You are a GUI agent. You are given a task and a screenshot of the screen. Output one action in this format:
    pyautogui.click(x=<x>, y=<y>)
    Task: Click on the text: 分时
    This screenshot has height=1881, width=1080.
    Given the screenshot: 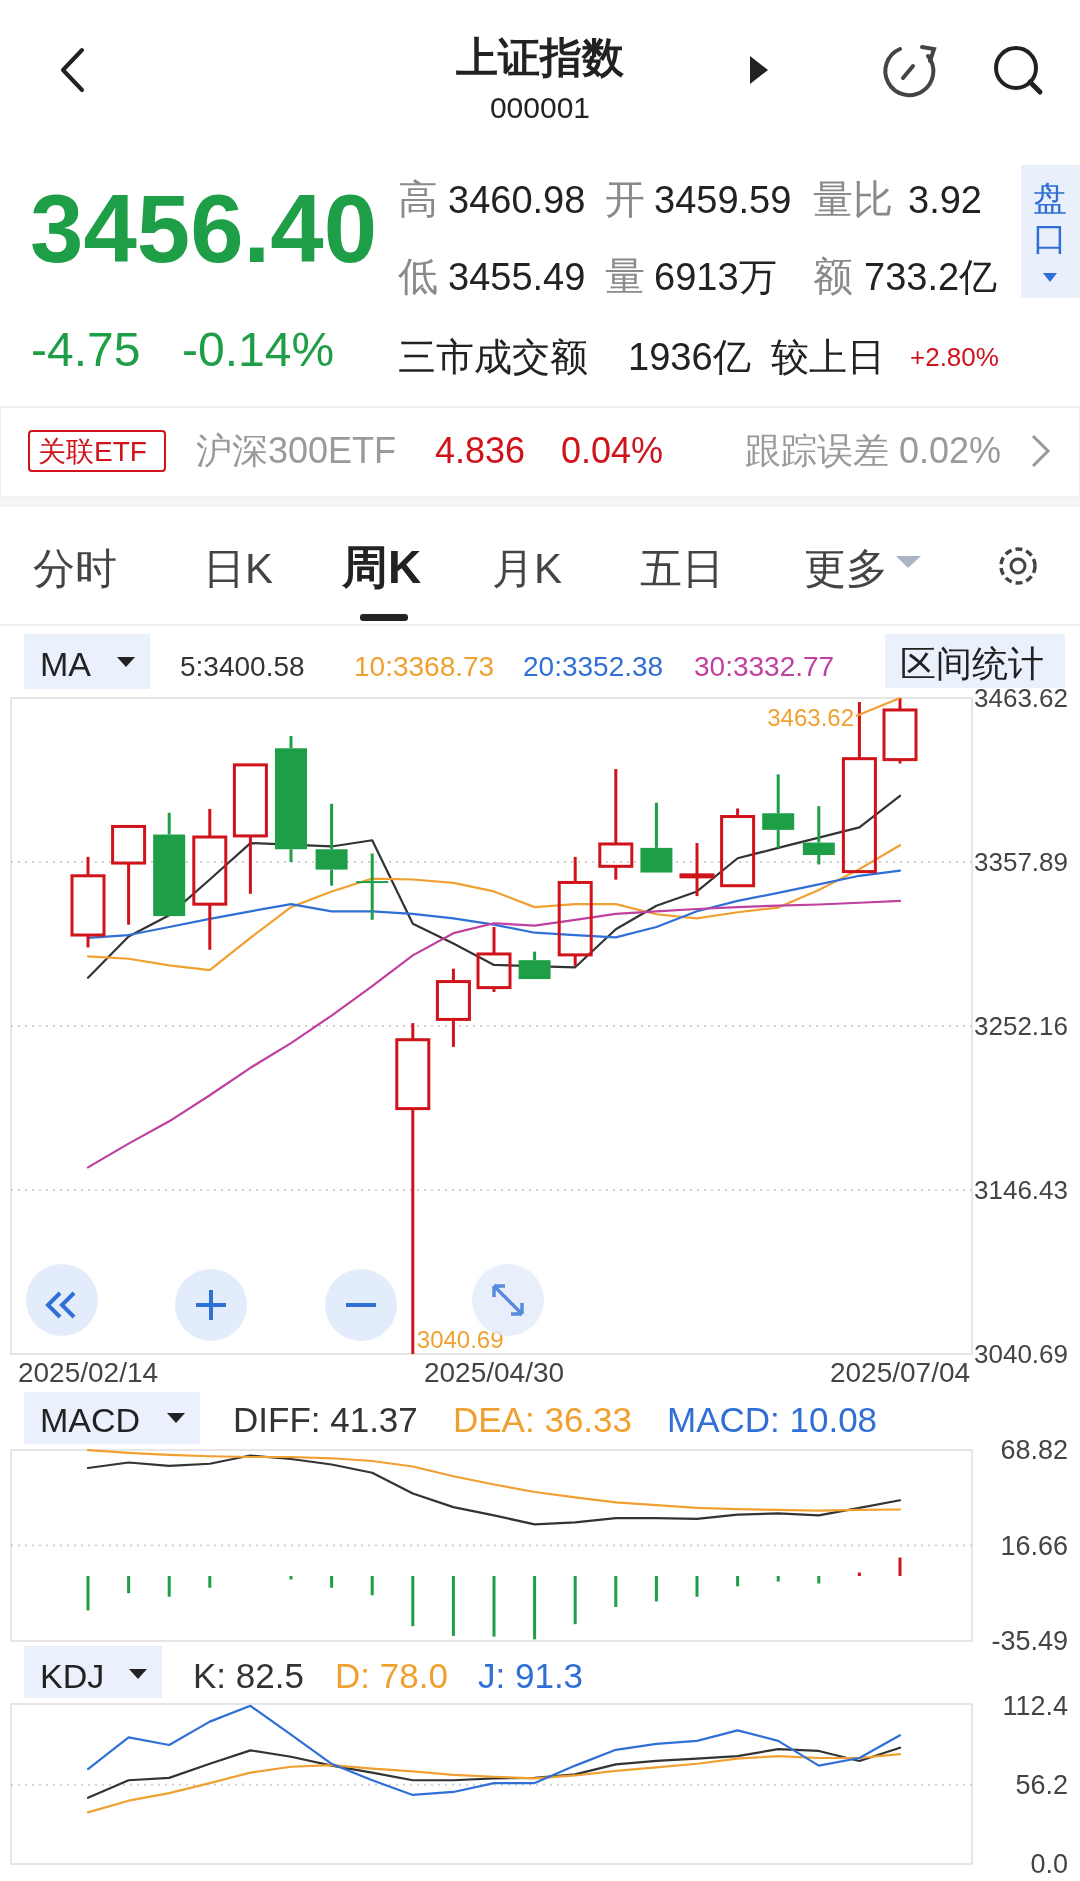 What is the action you would take?
    pyautogui.click(x=75, y=568)
    